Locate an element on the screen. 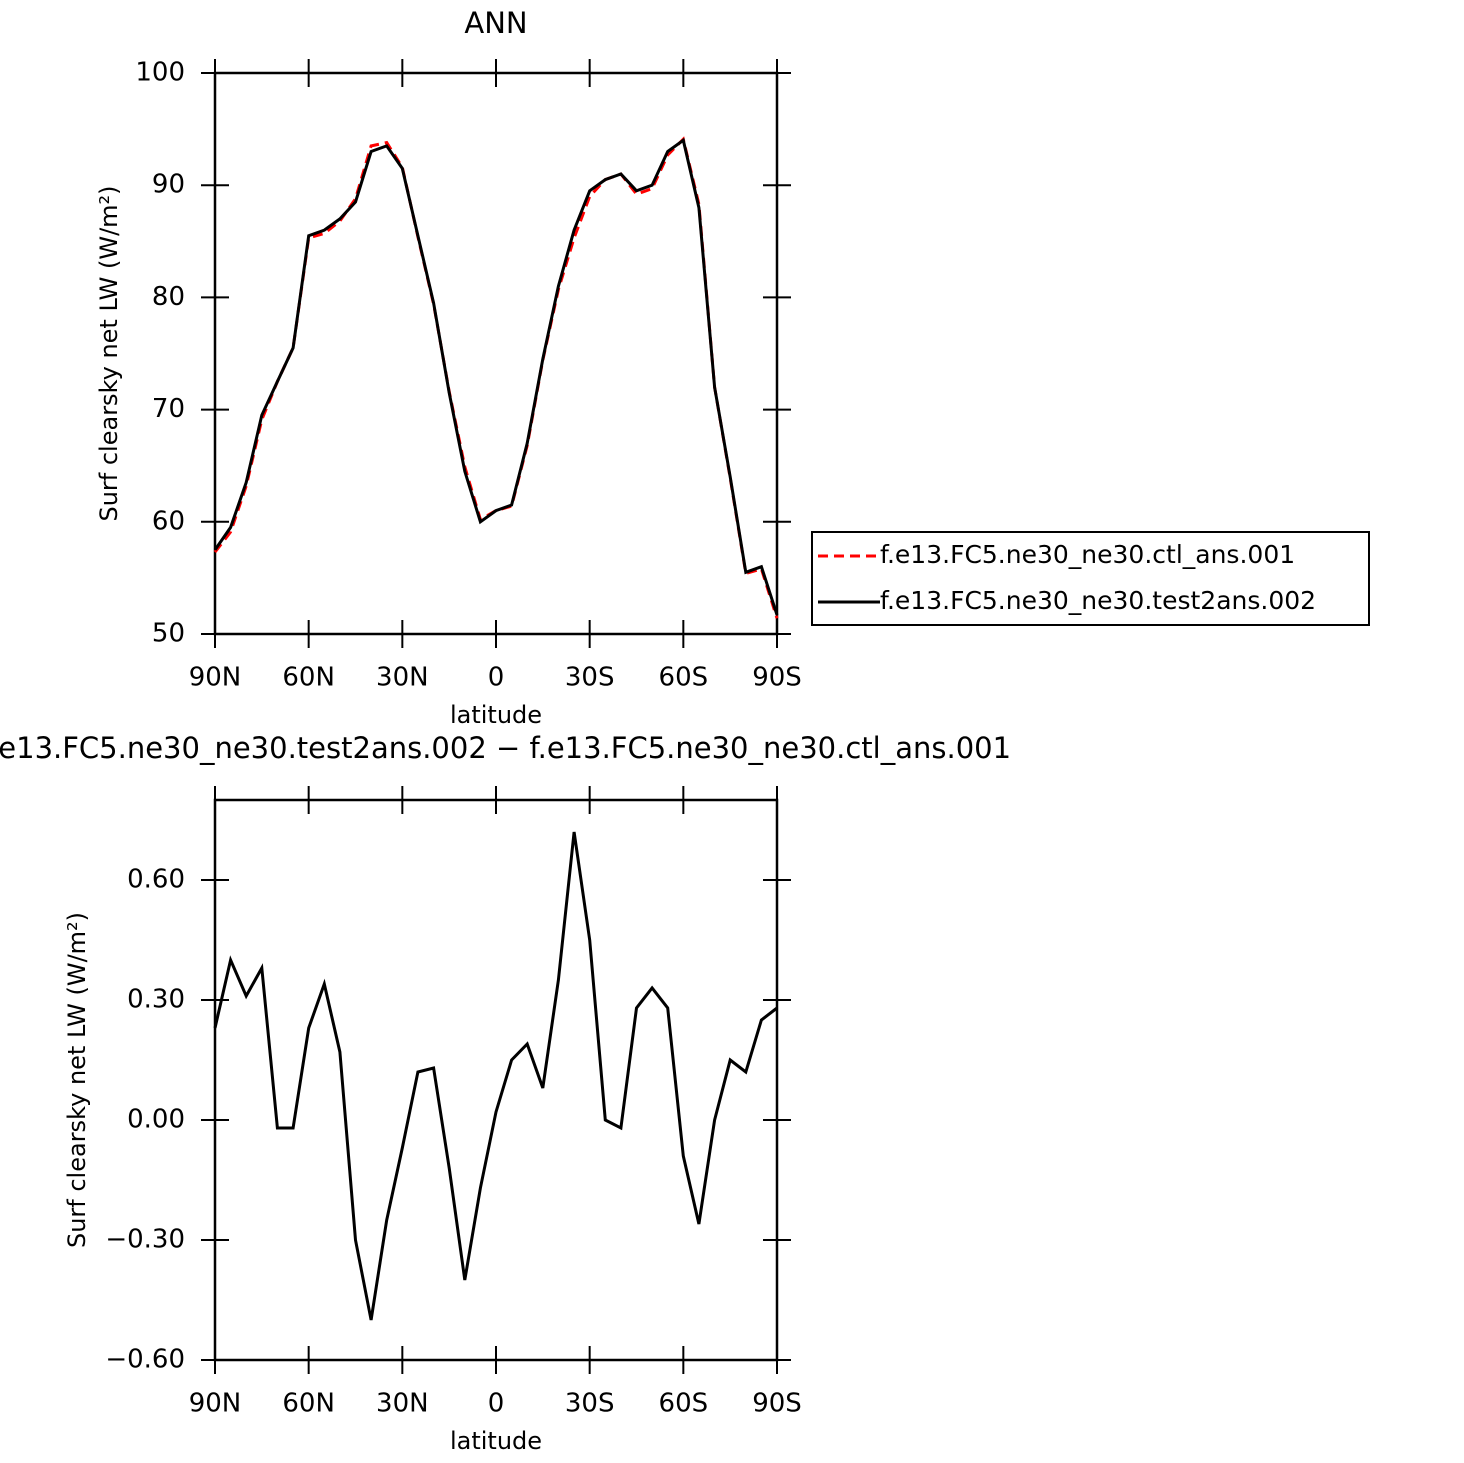 The image size is (1464, 1463). legend-label: f.e13.FC5.ne30_ne30.ctl_ans.001 is located at coordinates (1087, 554).